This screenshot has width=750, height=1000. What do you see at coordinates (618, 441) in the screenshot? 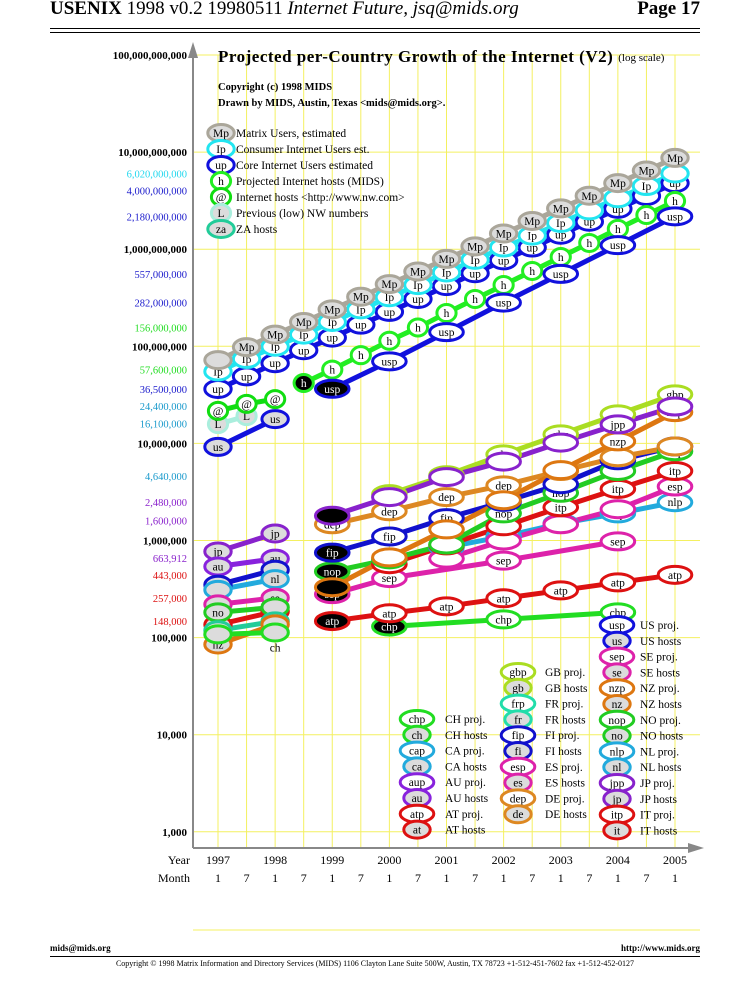
I see `data-point-nzp: nzp` at bounding box center [618, 441].